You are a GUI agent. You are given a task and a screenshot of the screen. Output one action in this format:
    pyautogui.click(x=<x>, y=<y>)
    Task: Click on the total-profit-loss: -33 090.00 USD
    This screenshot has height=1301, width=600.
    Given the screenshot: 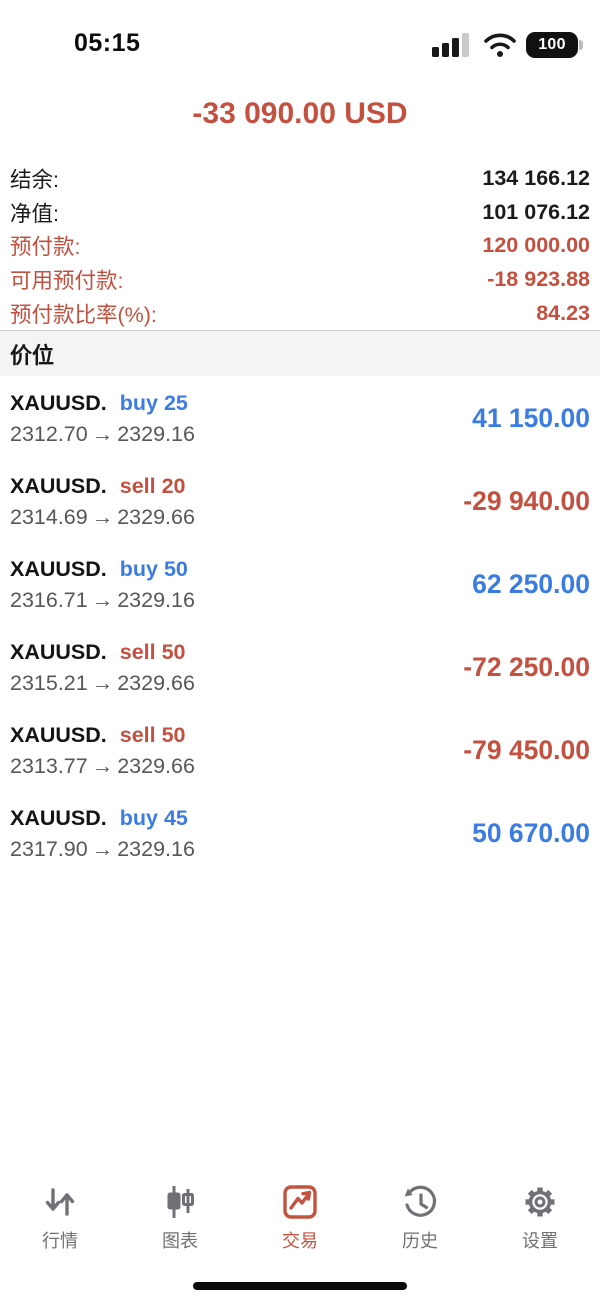 What is the action you would take?
    pyautogui.click(x=300, y=113)
    